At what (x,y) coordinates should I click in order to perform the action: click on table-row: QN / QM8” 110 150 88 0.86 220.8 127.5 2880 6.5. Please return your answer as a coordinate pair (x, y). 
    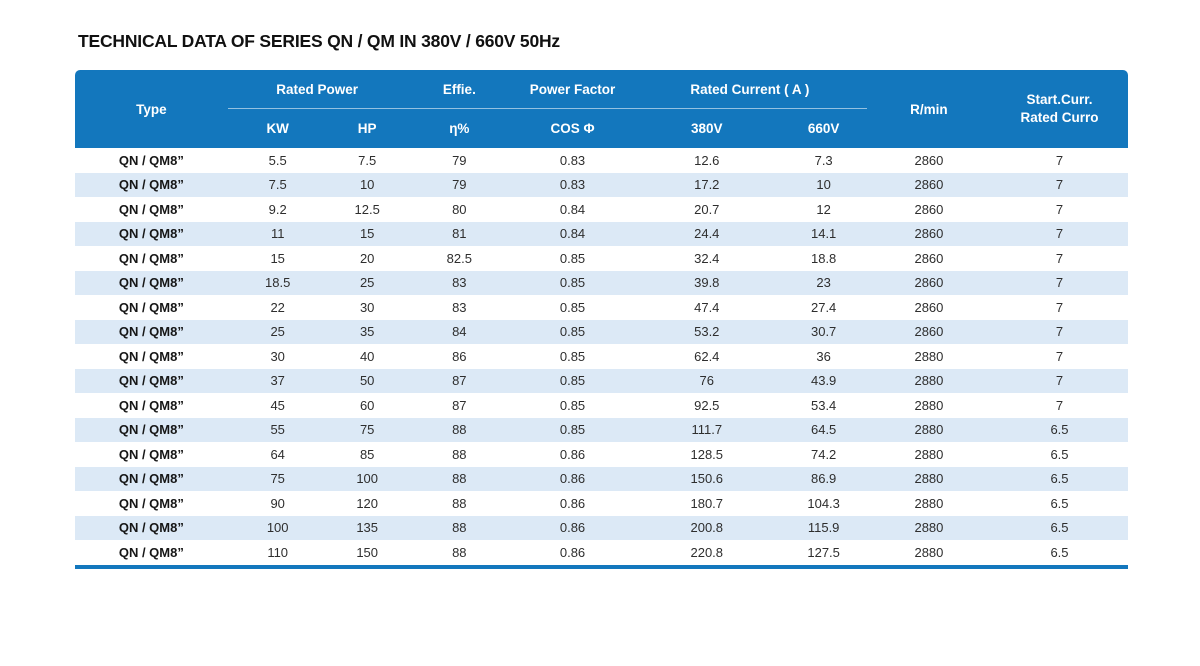
    Looking at the image, I should click on (601, 552).